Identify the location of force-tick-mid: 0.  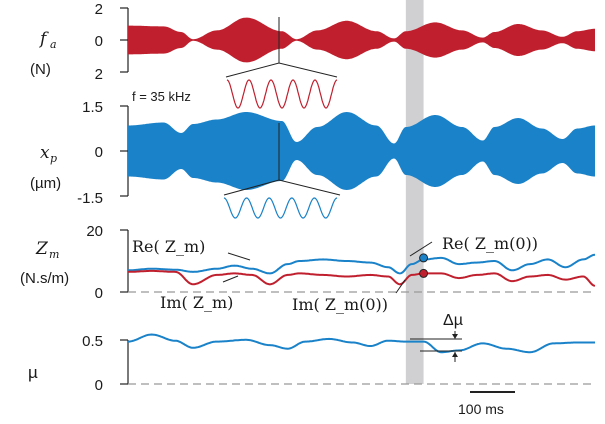
(99, 41).